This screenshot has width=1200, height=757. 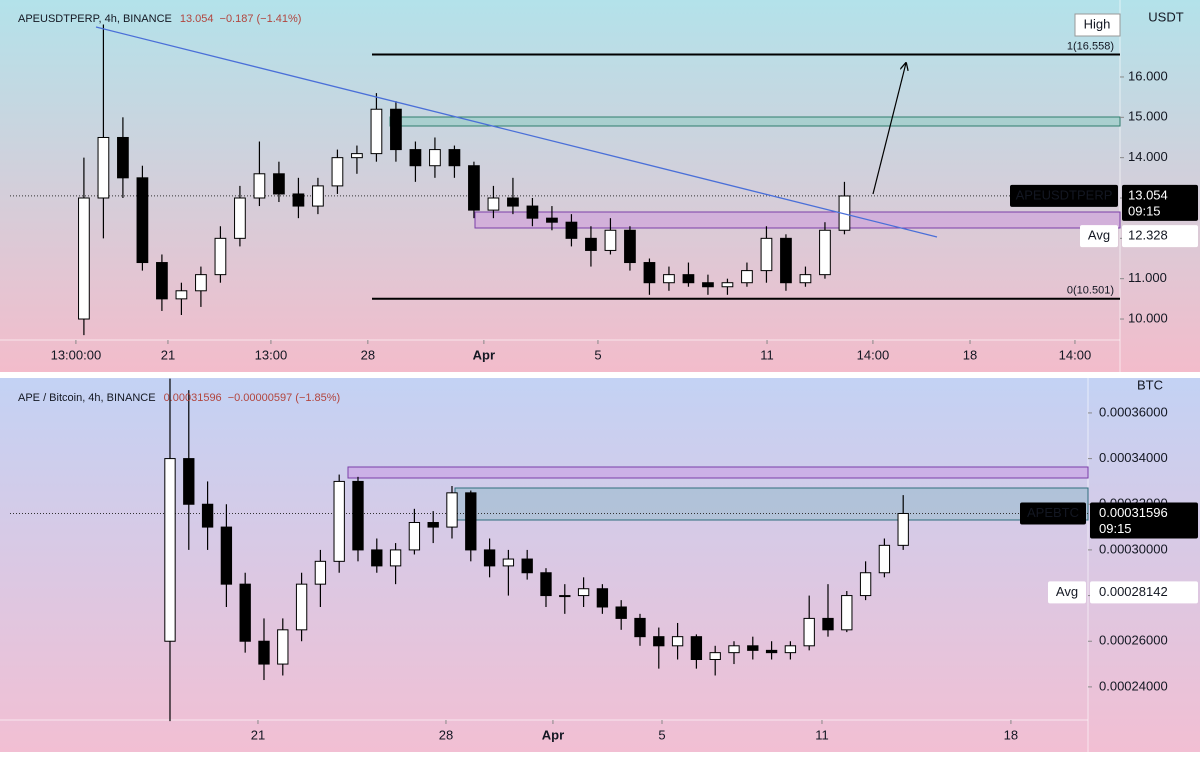 What do you see at coordinates (1133, 548) in the screenshot?
I see `y-tick-label: 0.00030000` at bounding box center [1133, 548].